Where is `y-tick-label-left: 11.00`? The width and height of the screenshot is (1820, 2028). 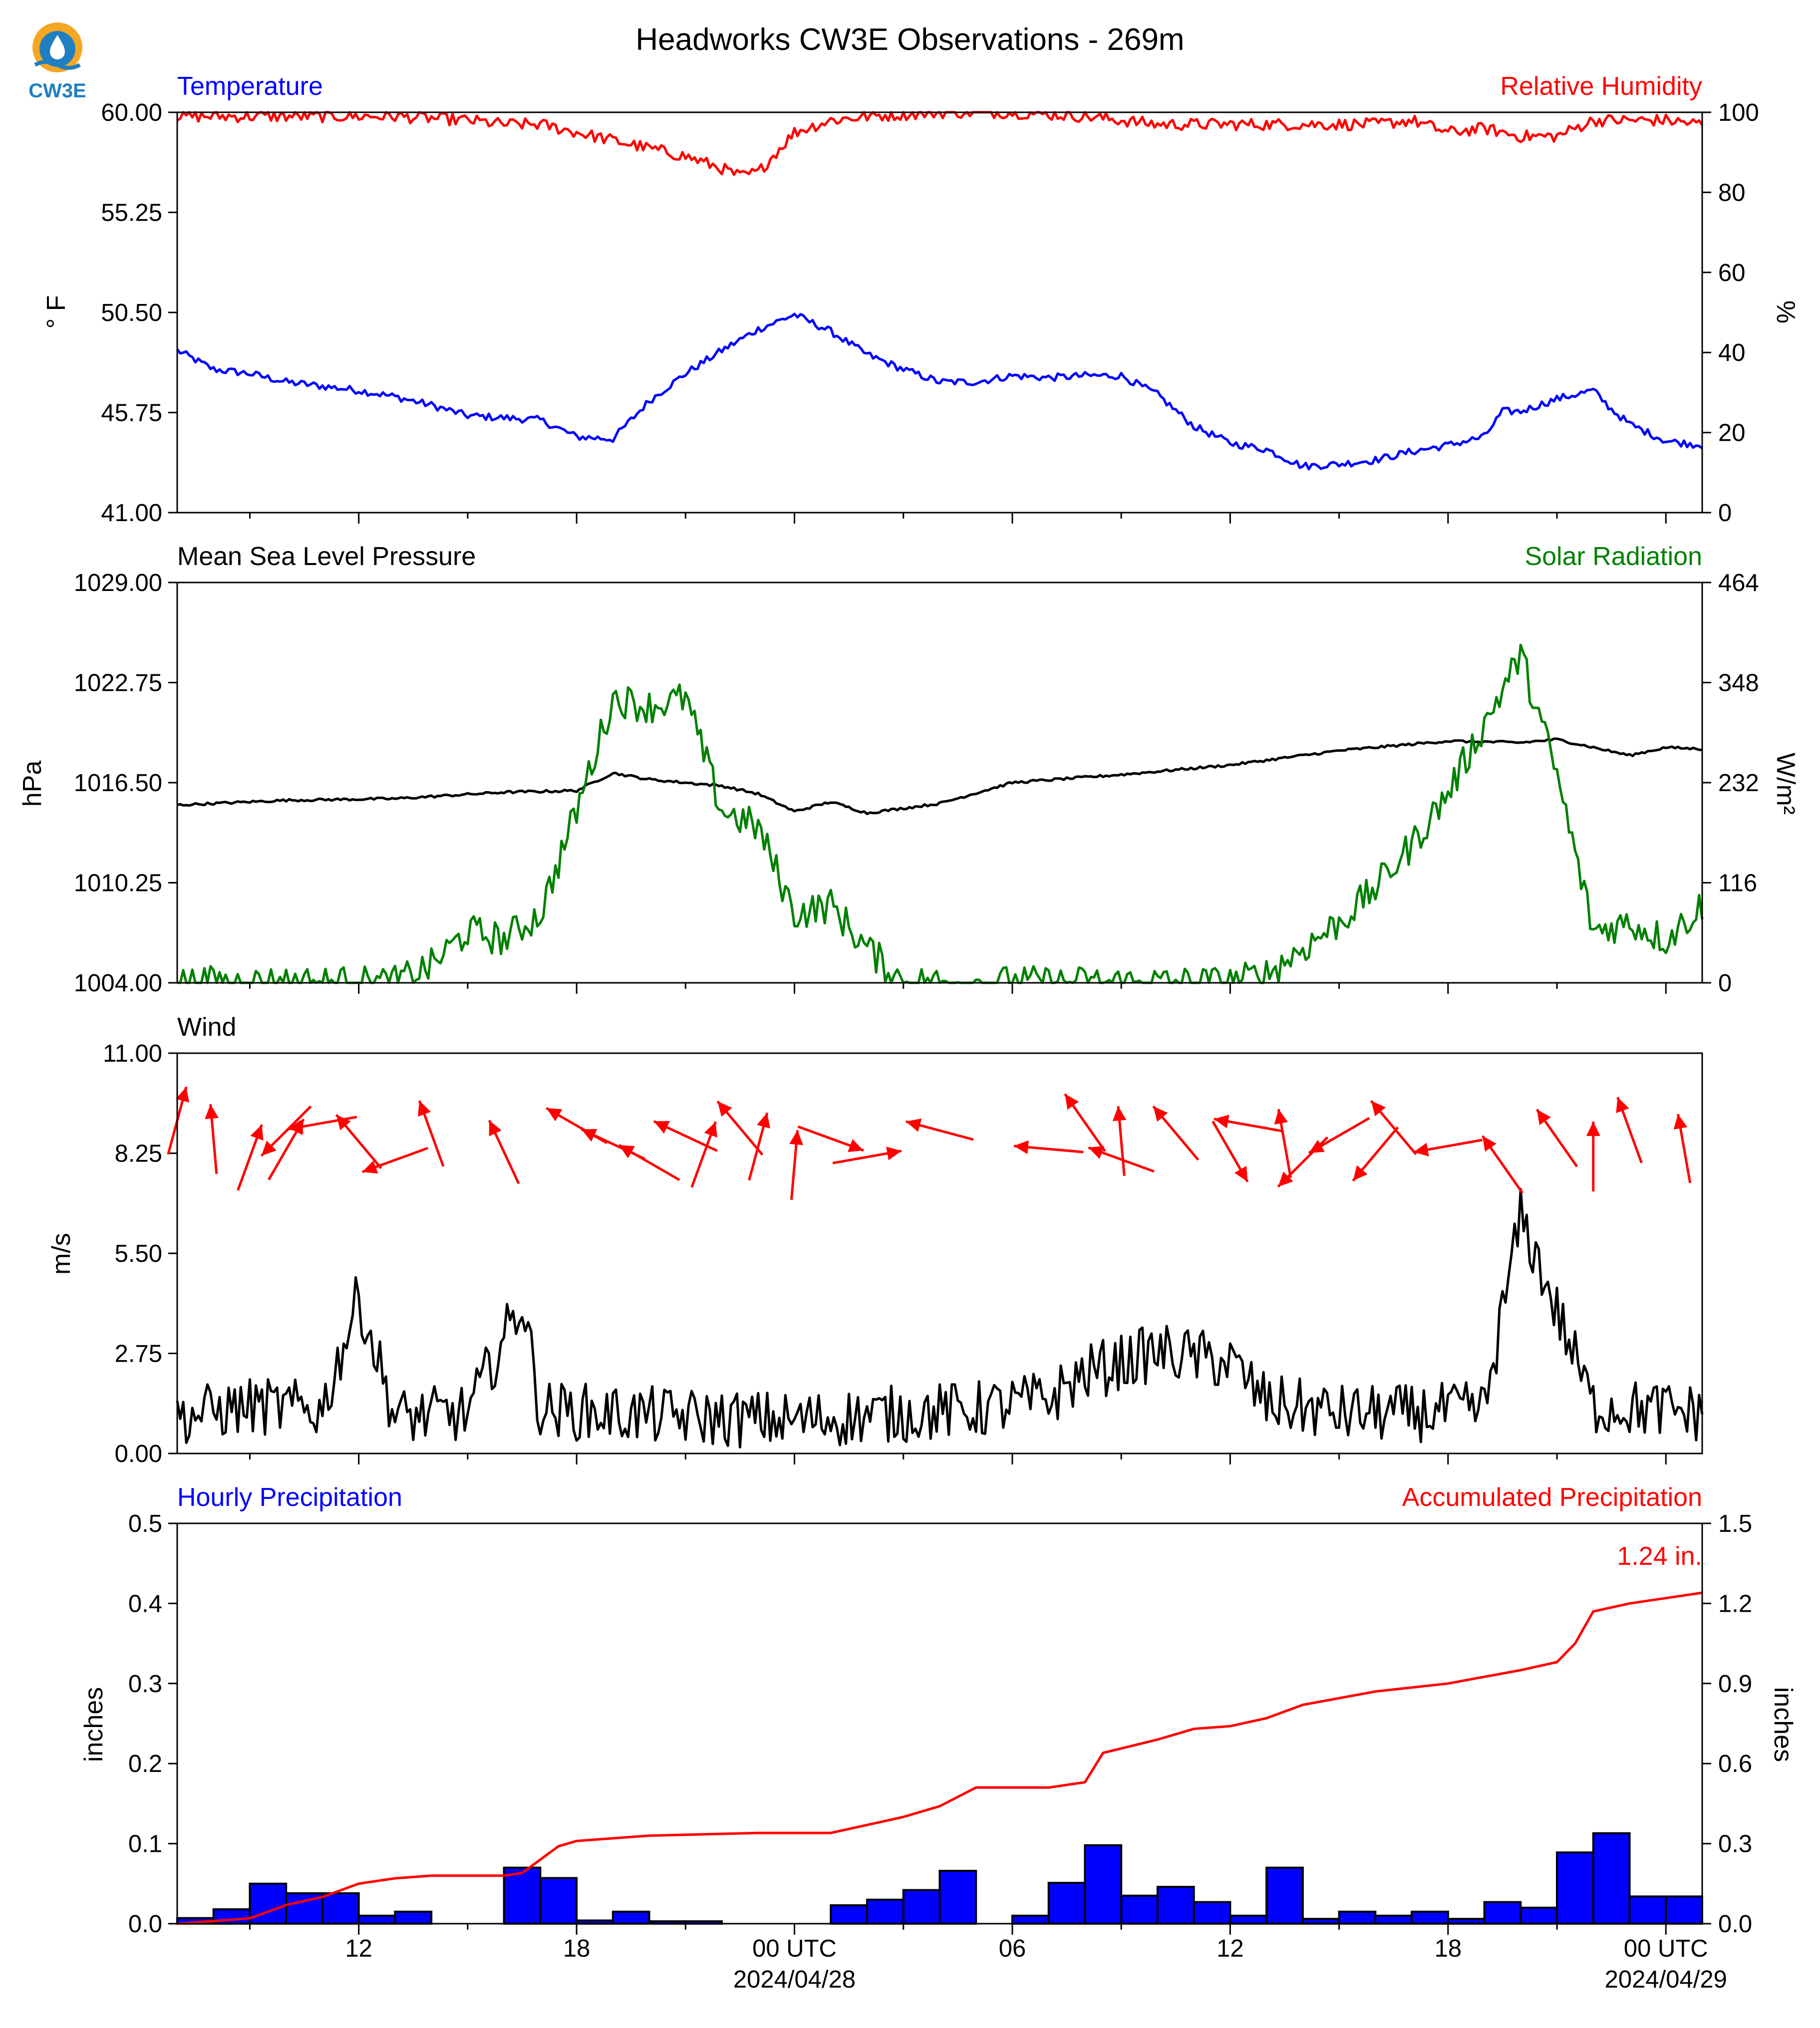
y-tick-label-left: 11.00 is located at coordinates (132, 1053).